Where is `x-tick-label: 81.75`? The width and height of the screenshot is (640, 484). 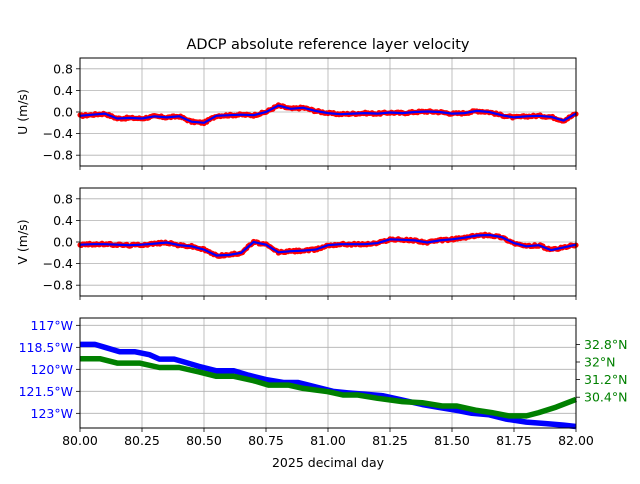
x-tick-label: 81.75 is located at coordinates (514, 440).